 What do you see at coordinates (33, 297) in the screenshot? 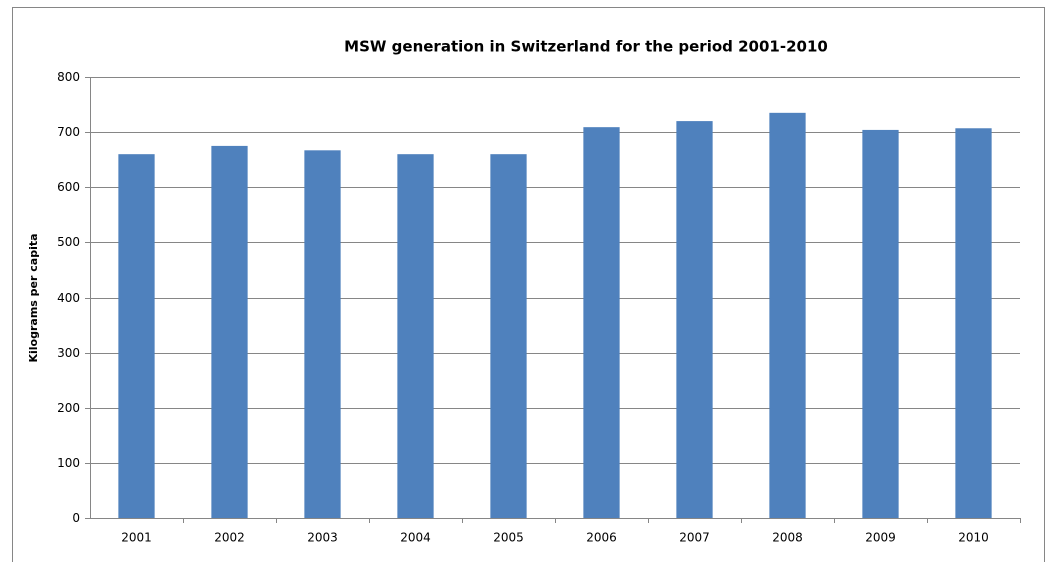
I see `y-axis-label: Kilograms per capita` at bounding box center [33, 297].